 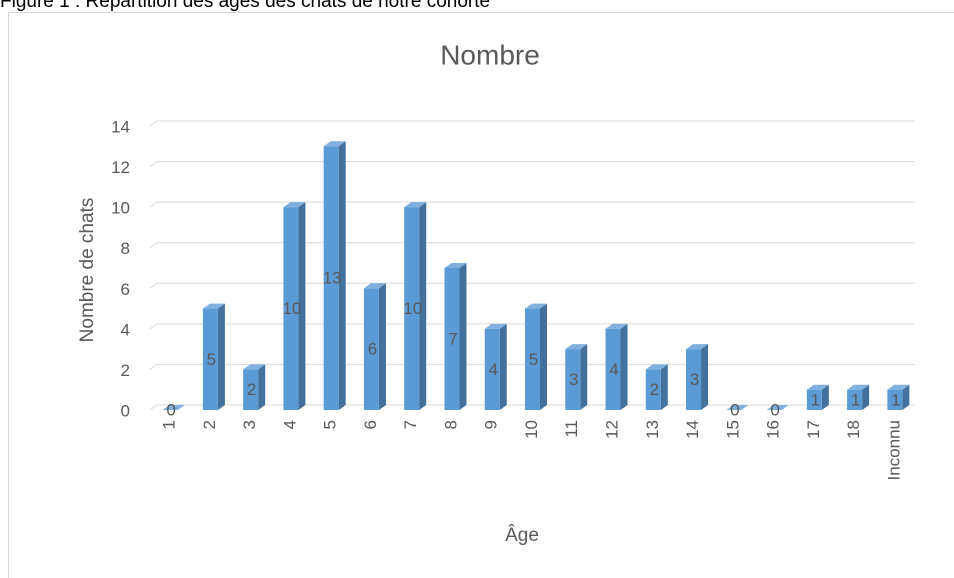 What do you see at coordinates (87, 270) in the screenshot?
I see `y-axis-label: Nombre de chats` at bounding box center [87, 270].